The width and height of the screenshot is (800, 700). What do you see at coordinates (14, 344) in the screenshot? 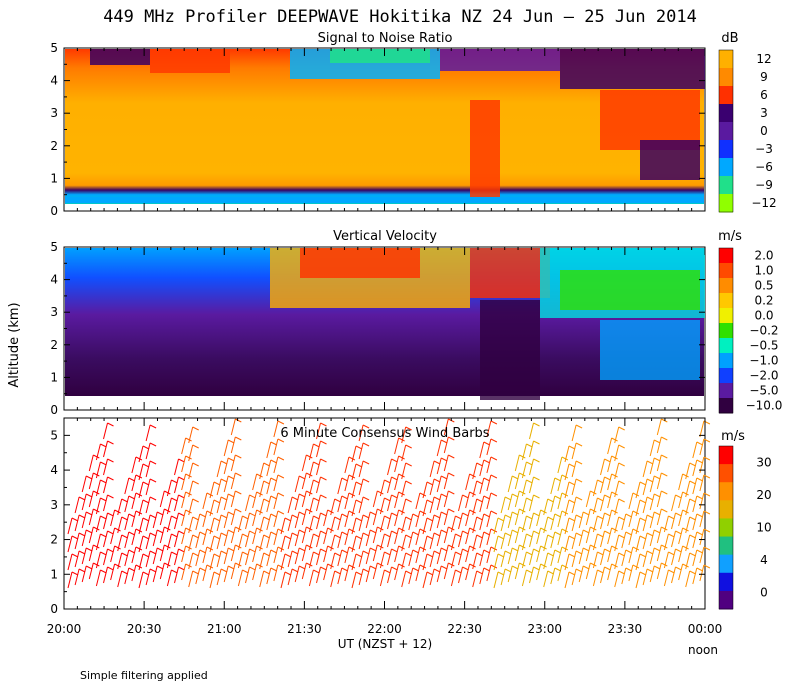
I see `y-axis-label: Altitude (km)` at bounding box center [14, 344].